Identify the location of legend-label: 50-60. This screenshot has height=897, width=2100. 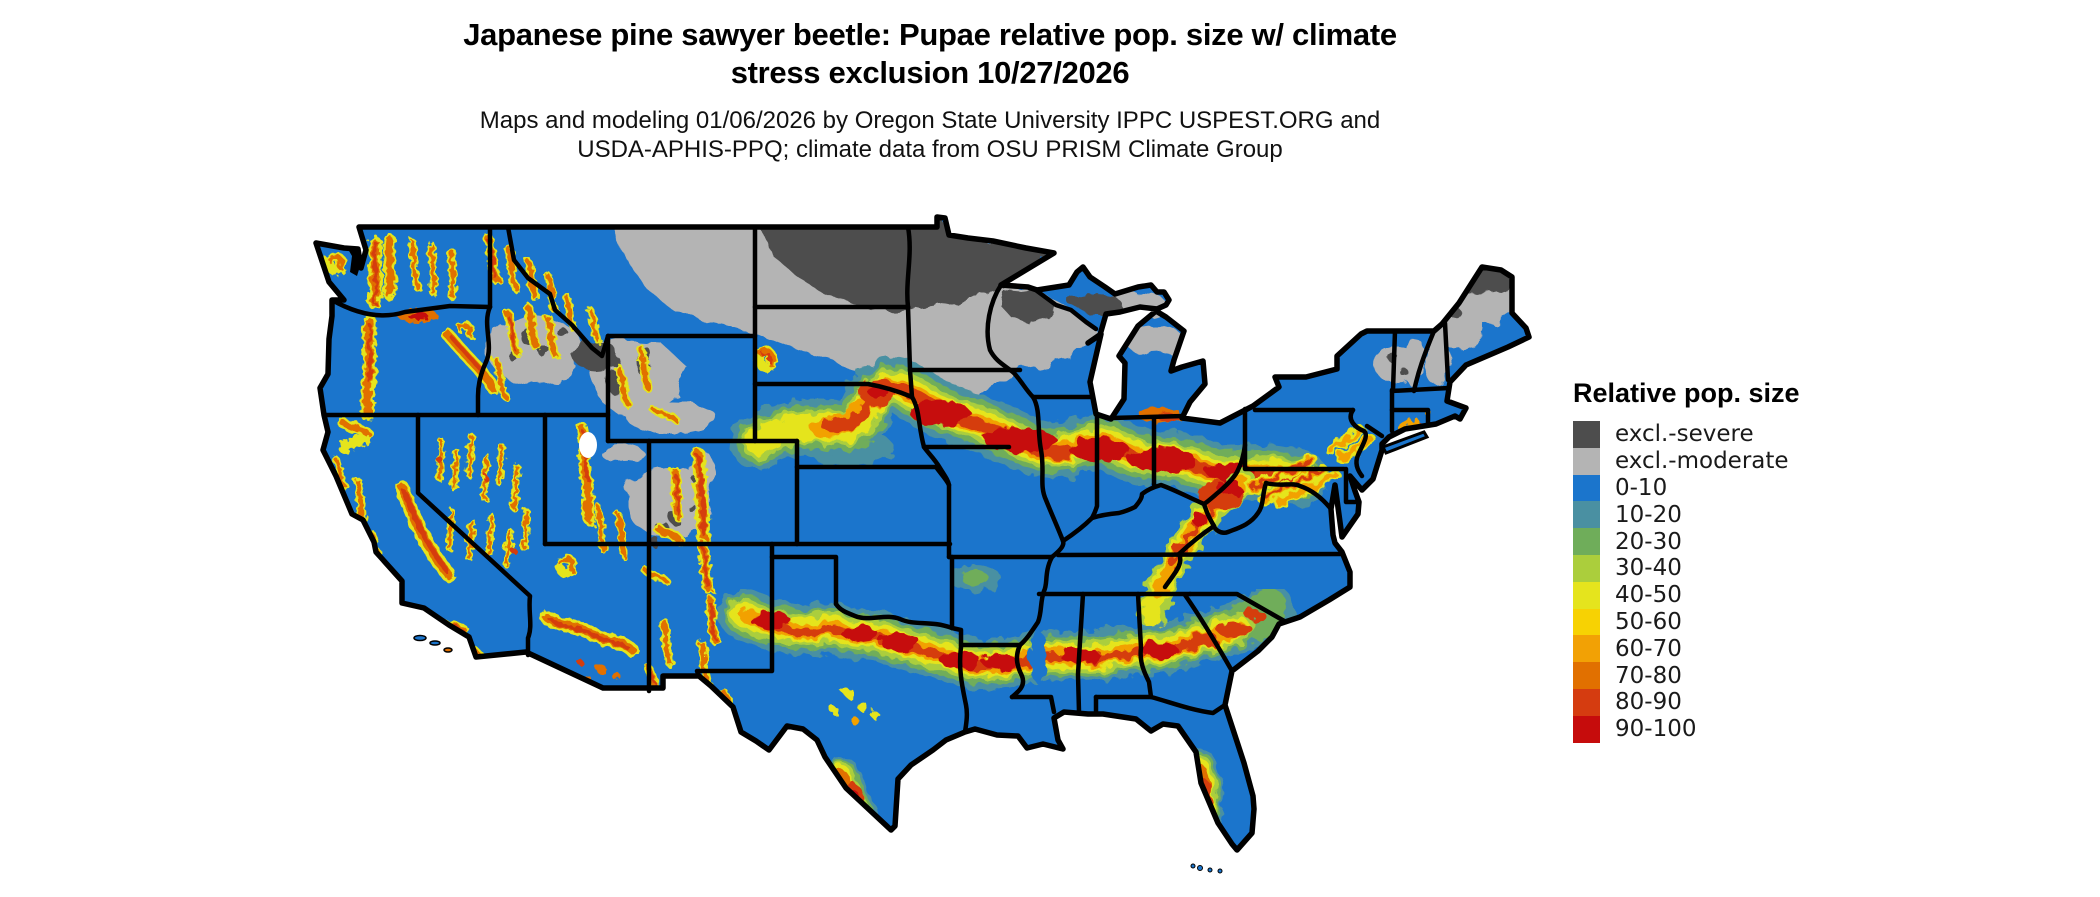
(1648, 621).